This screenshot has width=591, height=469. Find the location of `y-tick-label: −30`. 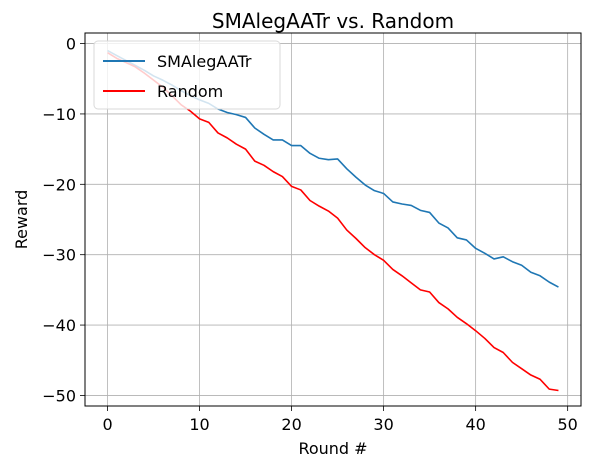

y-tick-label: −30 is located at coordinates (59, 255).